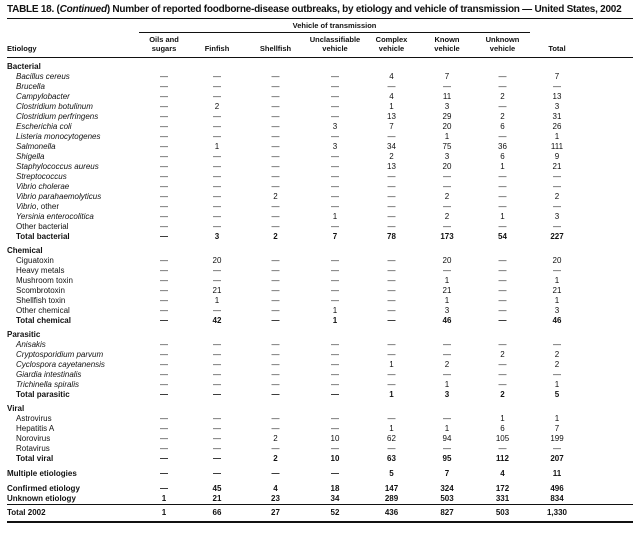 Image resolution: width=640 pixels, height=543 pixels. I want to click on cell-value: 7, so click(557, 76).